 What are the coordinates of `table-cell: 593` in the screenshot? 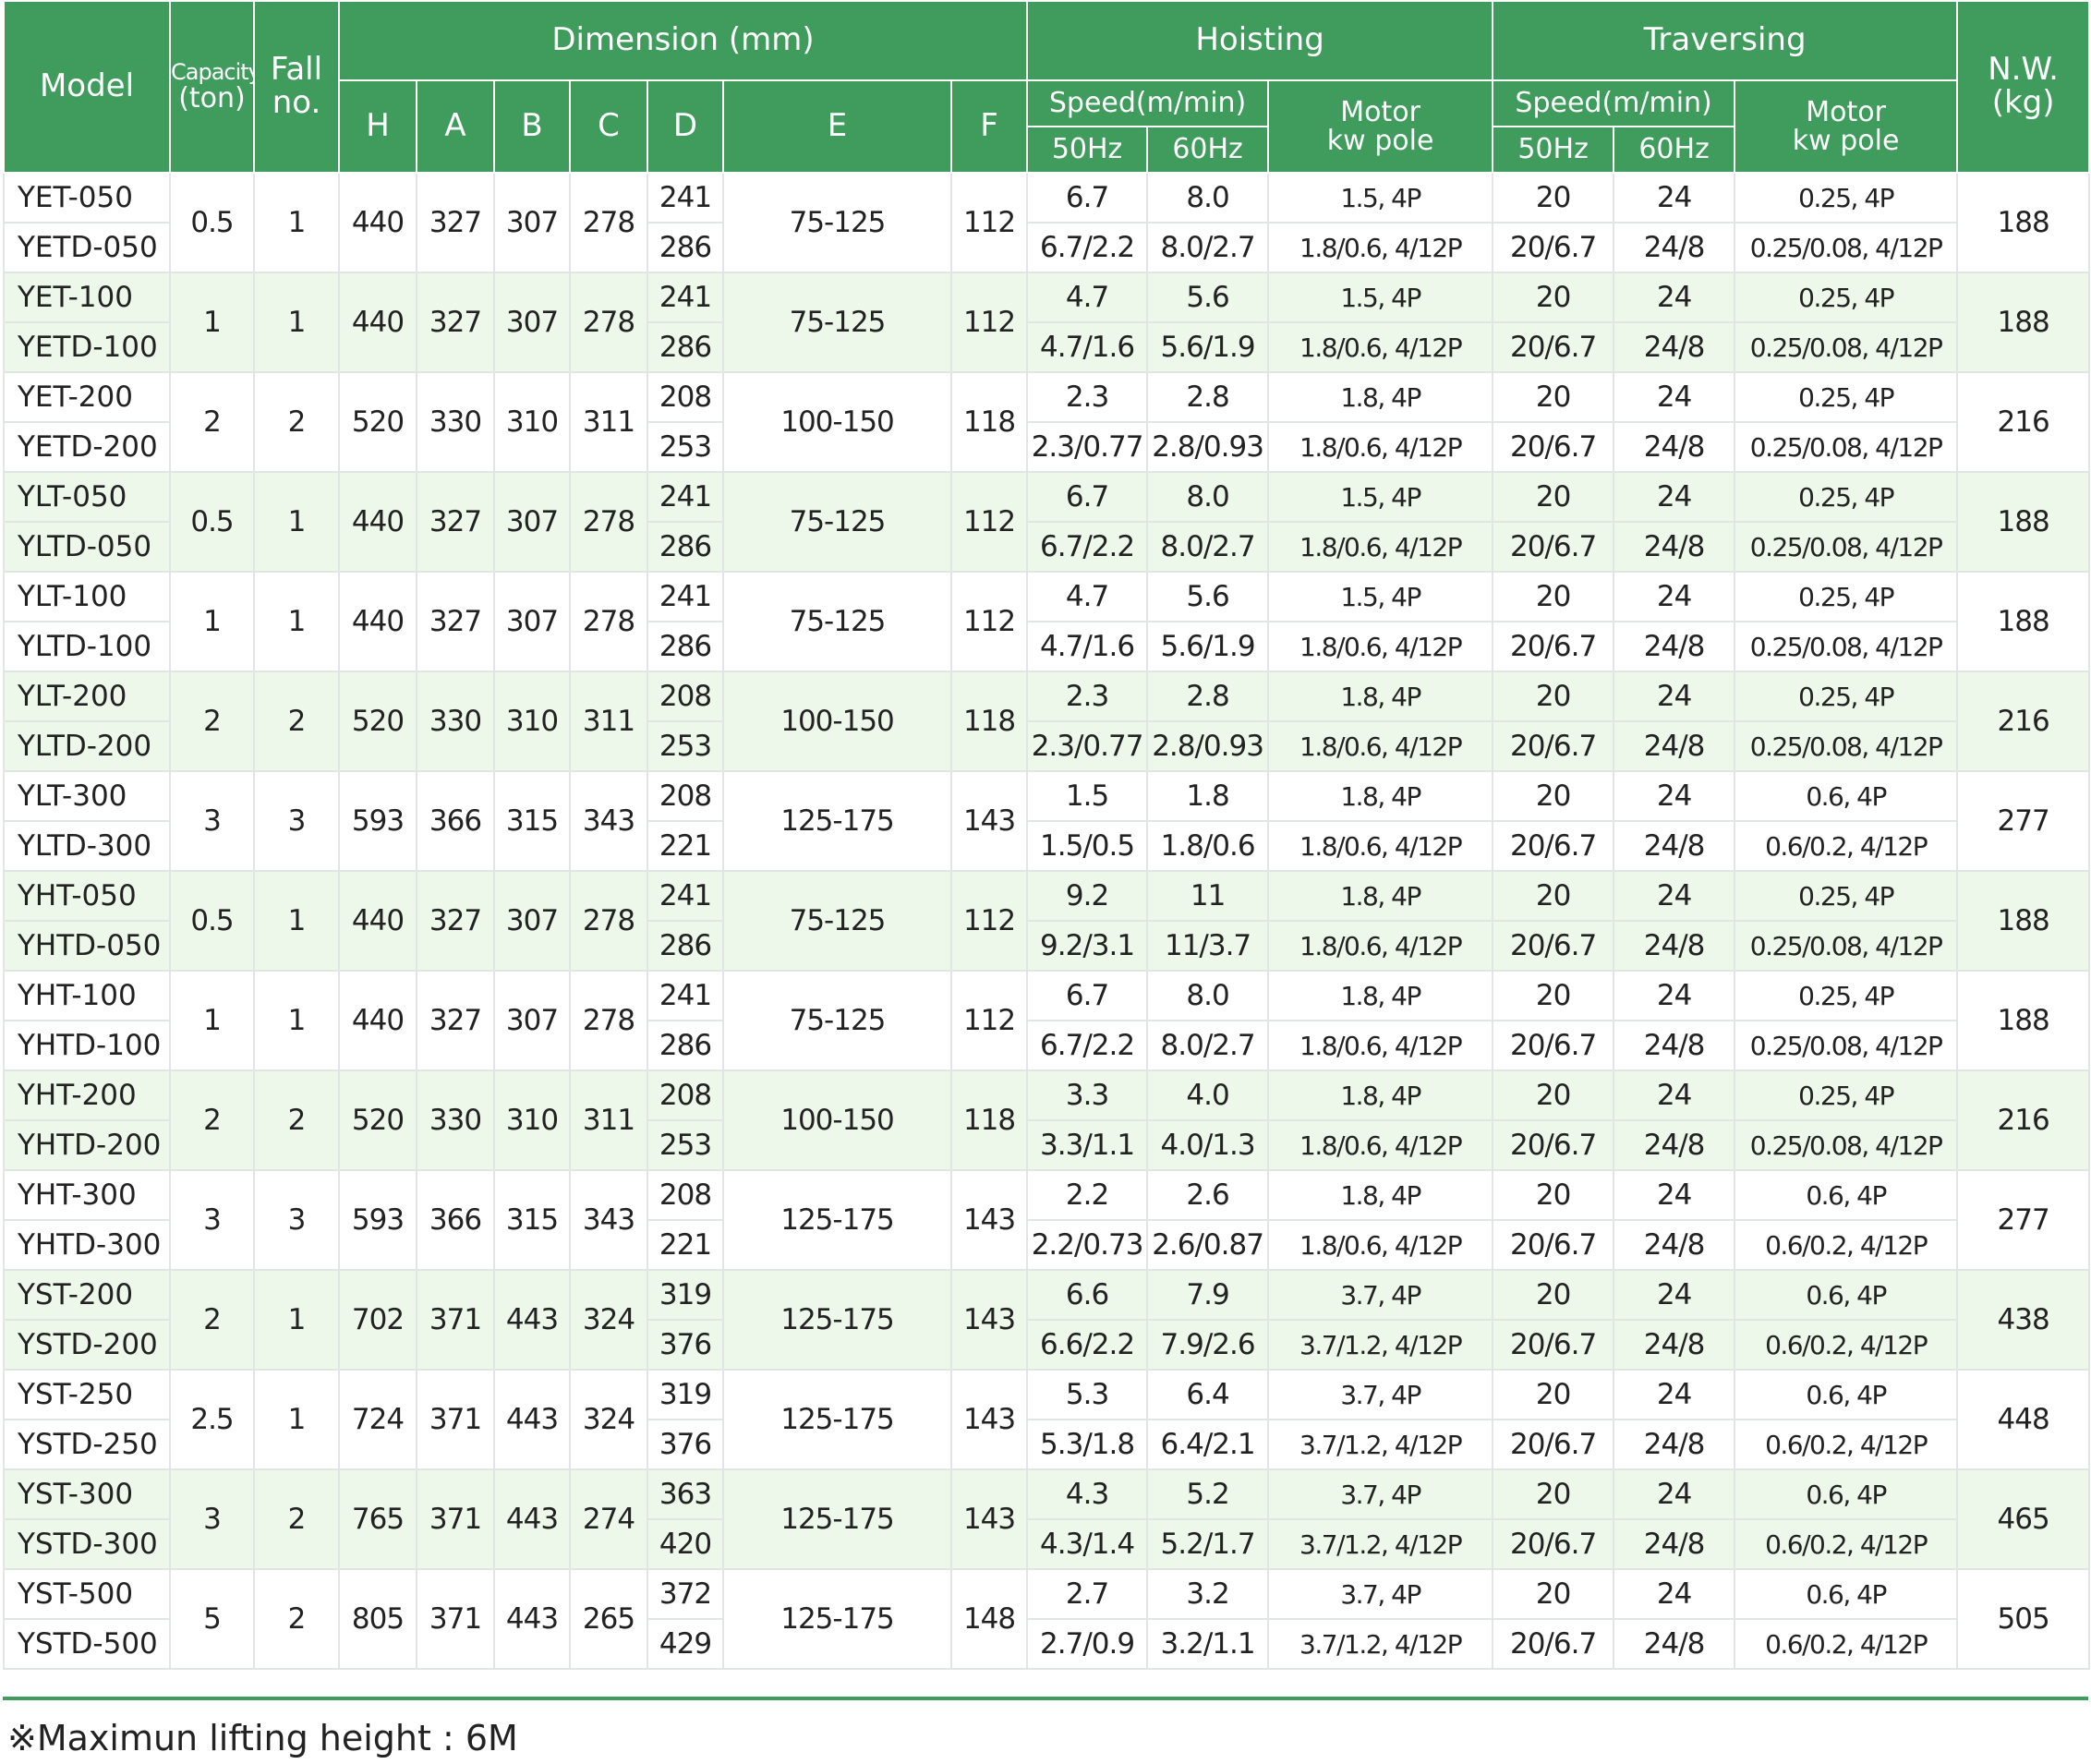 It's located at (377, 821).